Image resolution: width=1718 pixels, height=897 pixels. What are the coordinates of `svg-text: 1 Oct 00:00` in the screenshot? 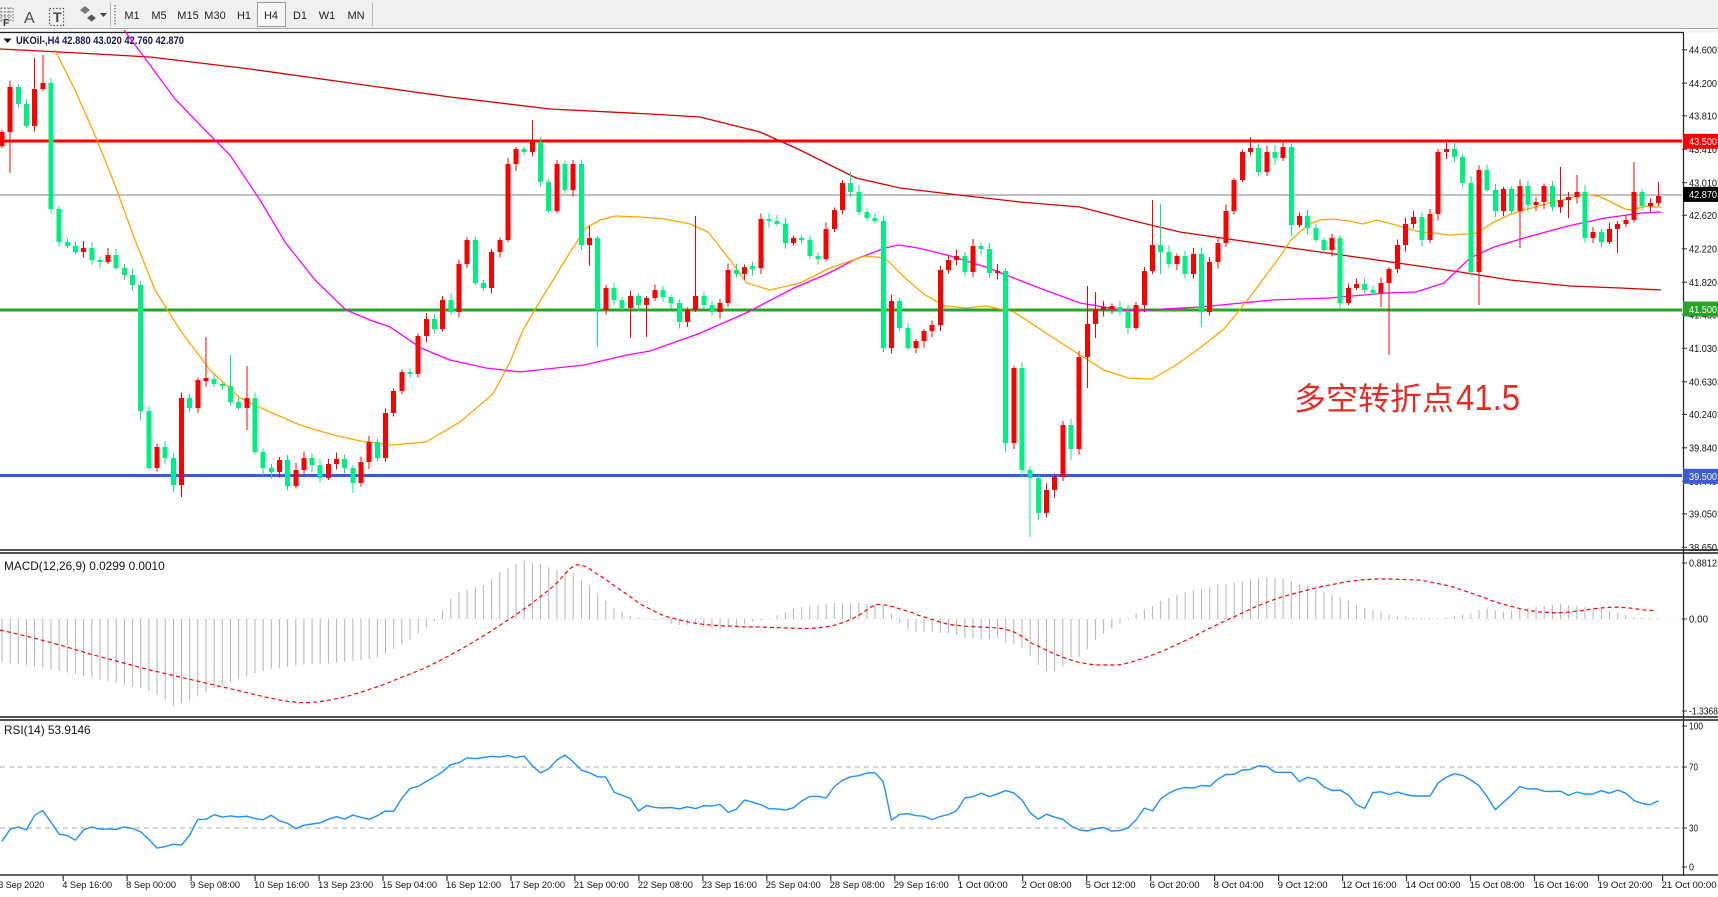 It's located at (983, 885).